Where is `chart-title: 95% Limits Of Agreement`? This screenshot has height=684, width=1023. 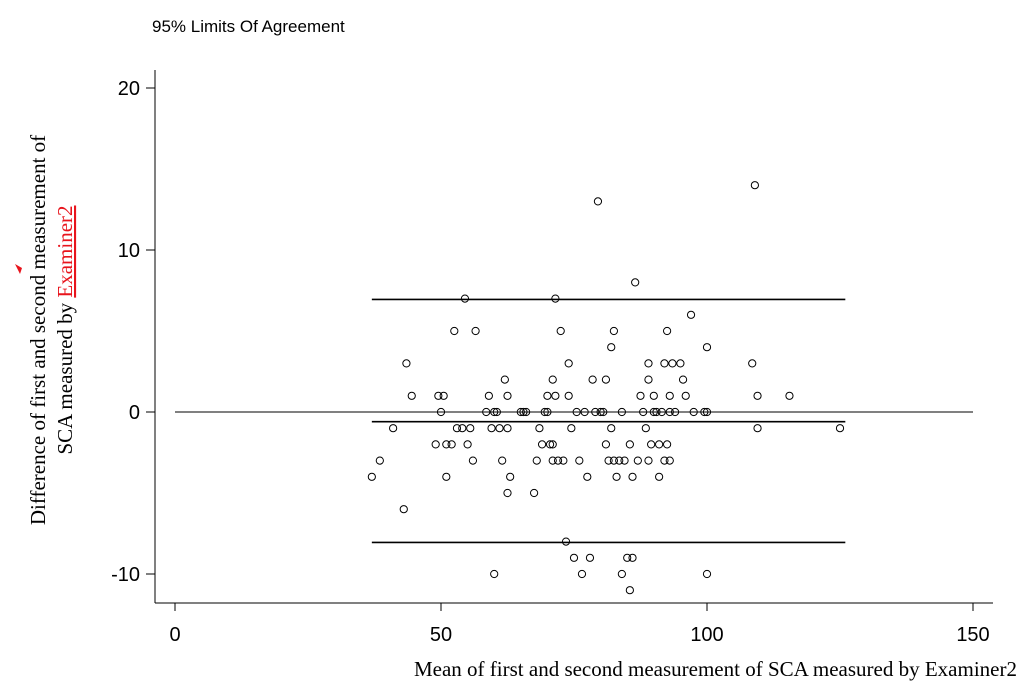
chart-title: 95% Limits Of Agreement is located at coordinates (248, 26).